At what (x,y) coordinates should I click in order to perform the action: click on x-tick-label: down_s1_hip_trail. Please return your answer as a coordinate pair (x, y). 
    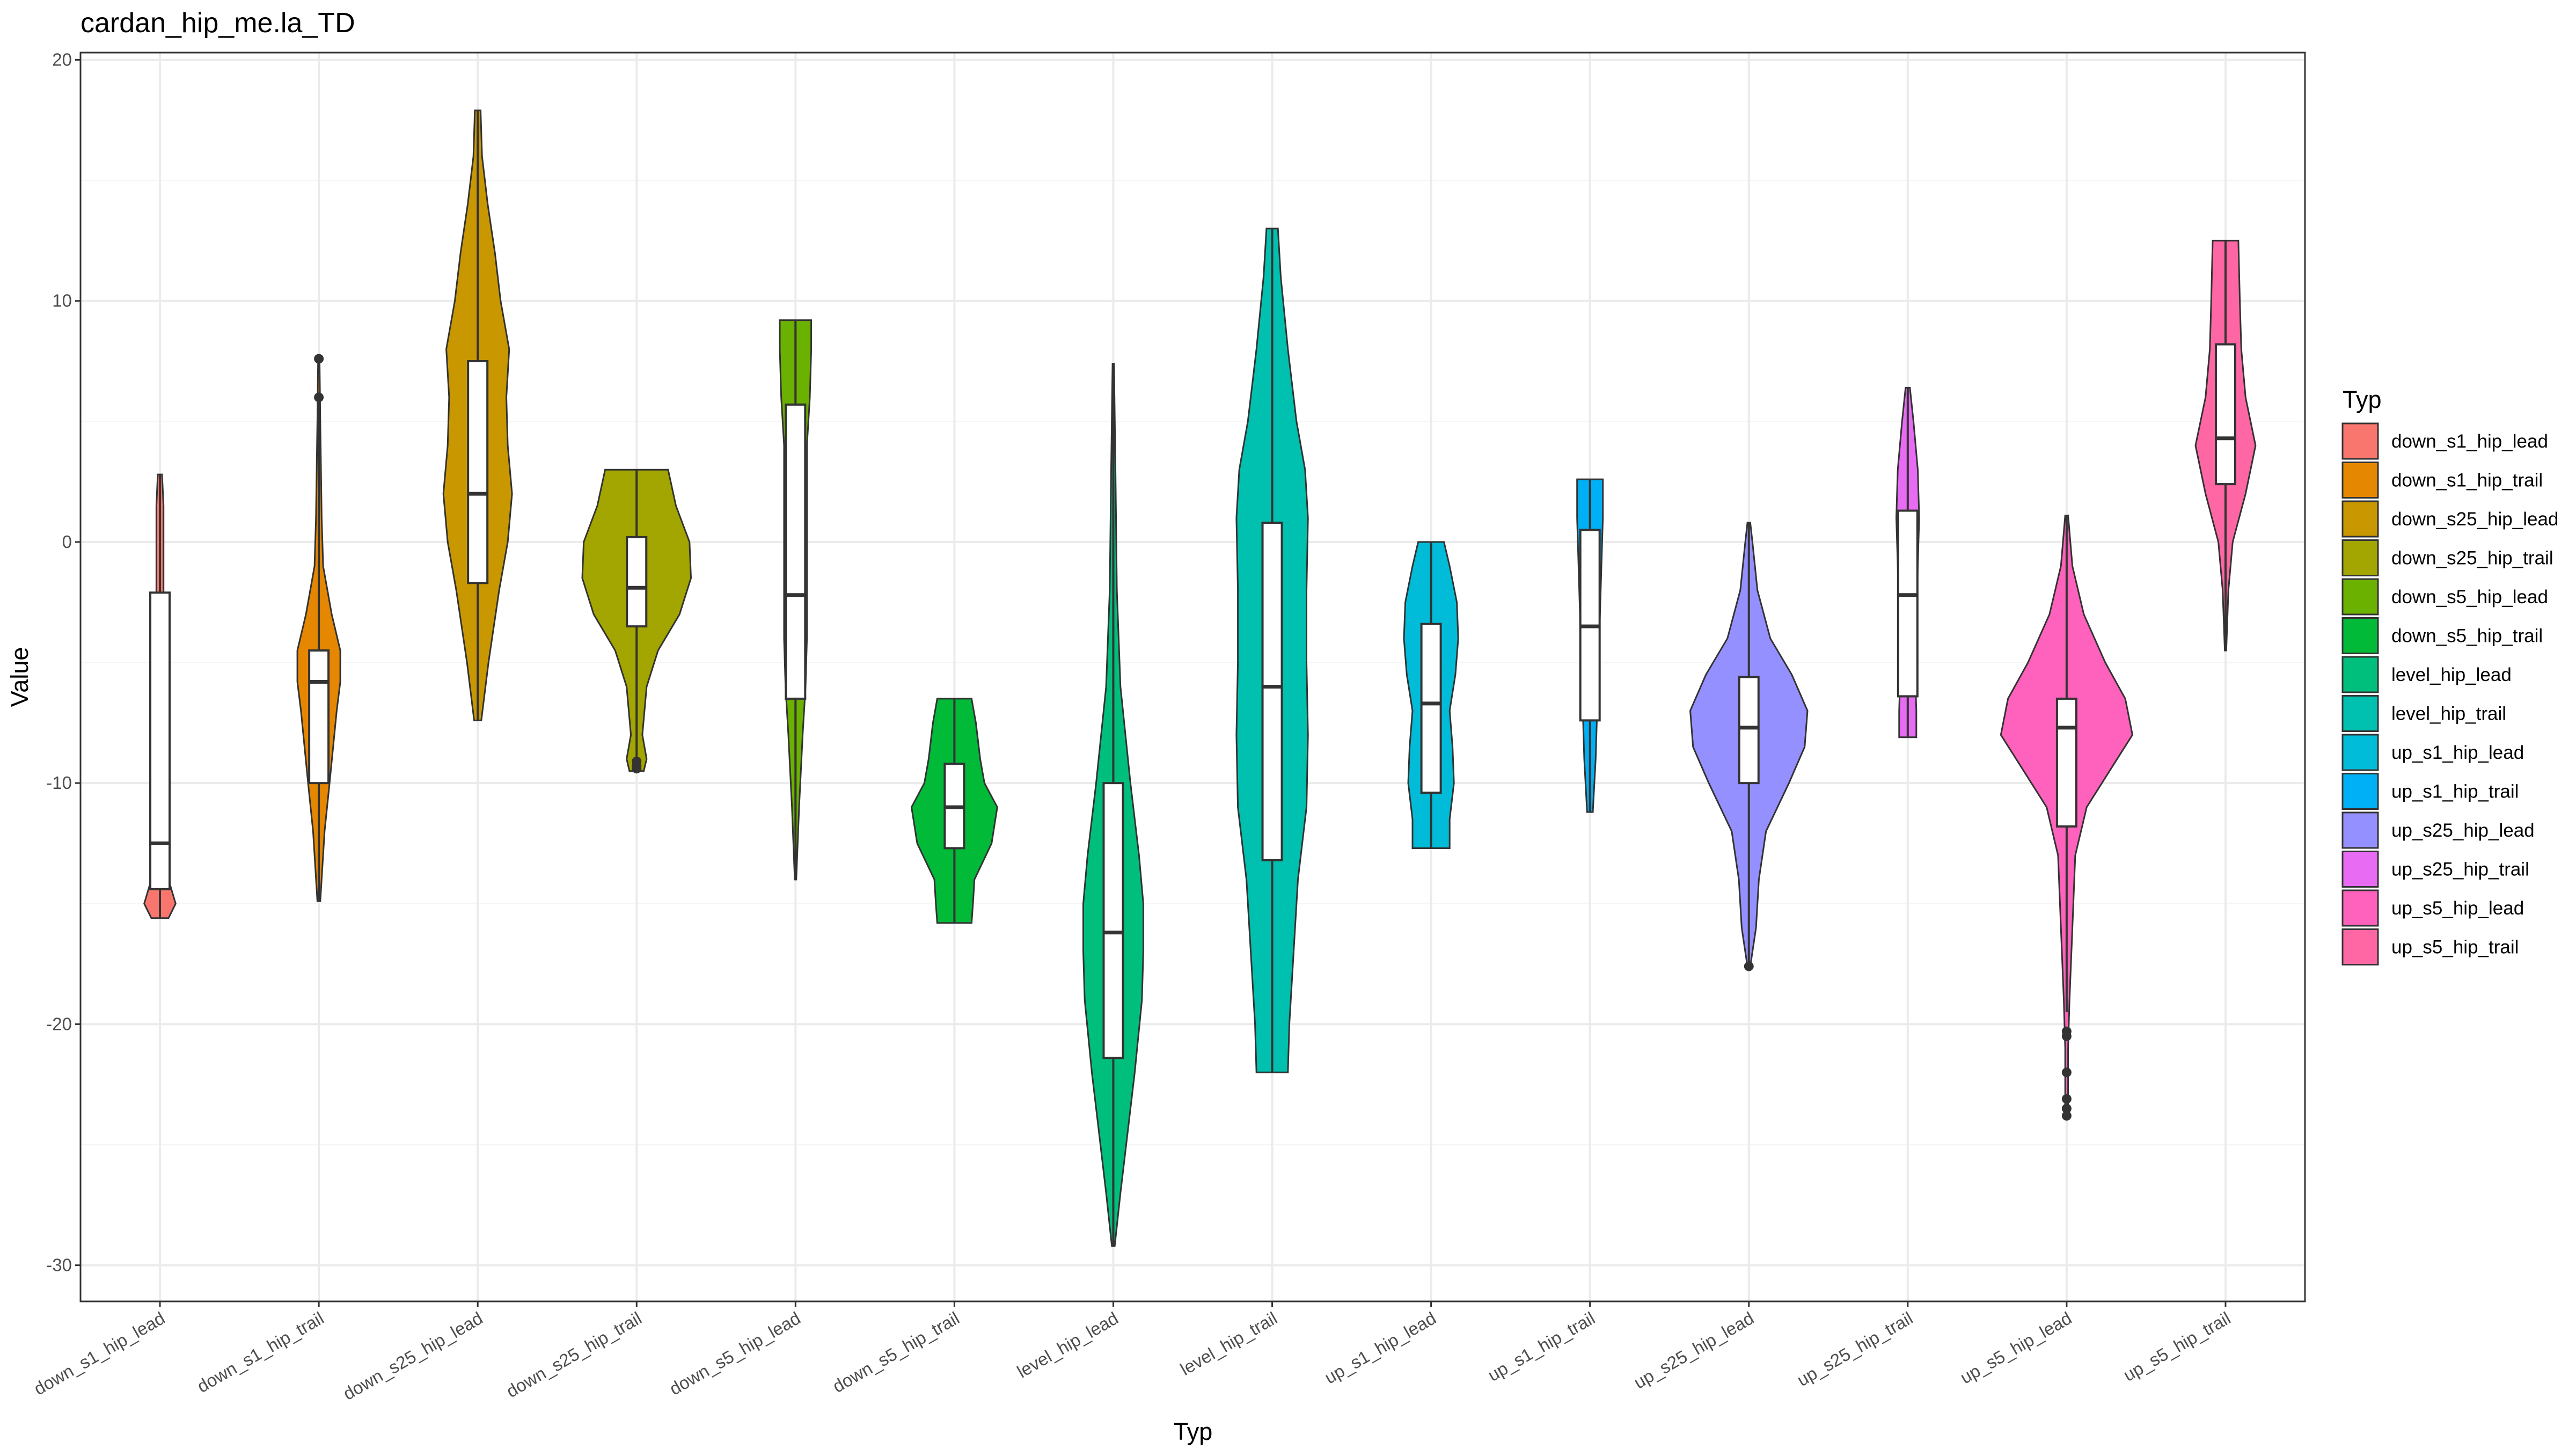
    Looking at the image, I should click on (260, 1352).